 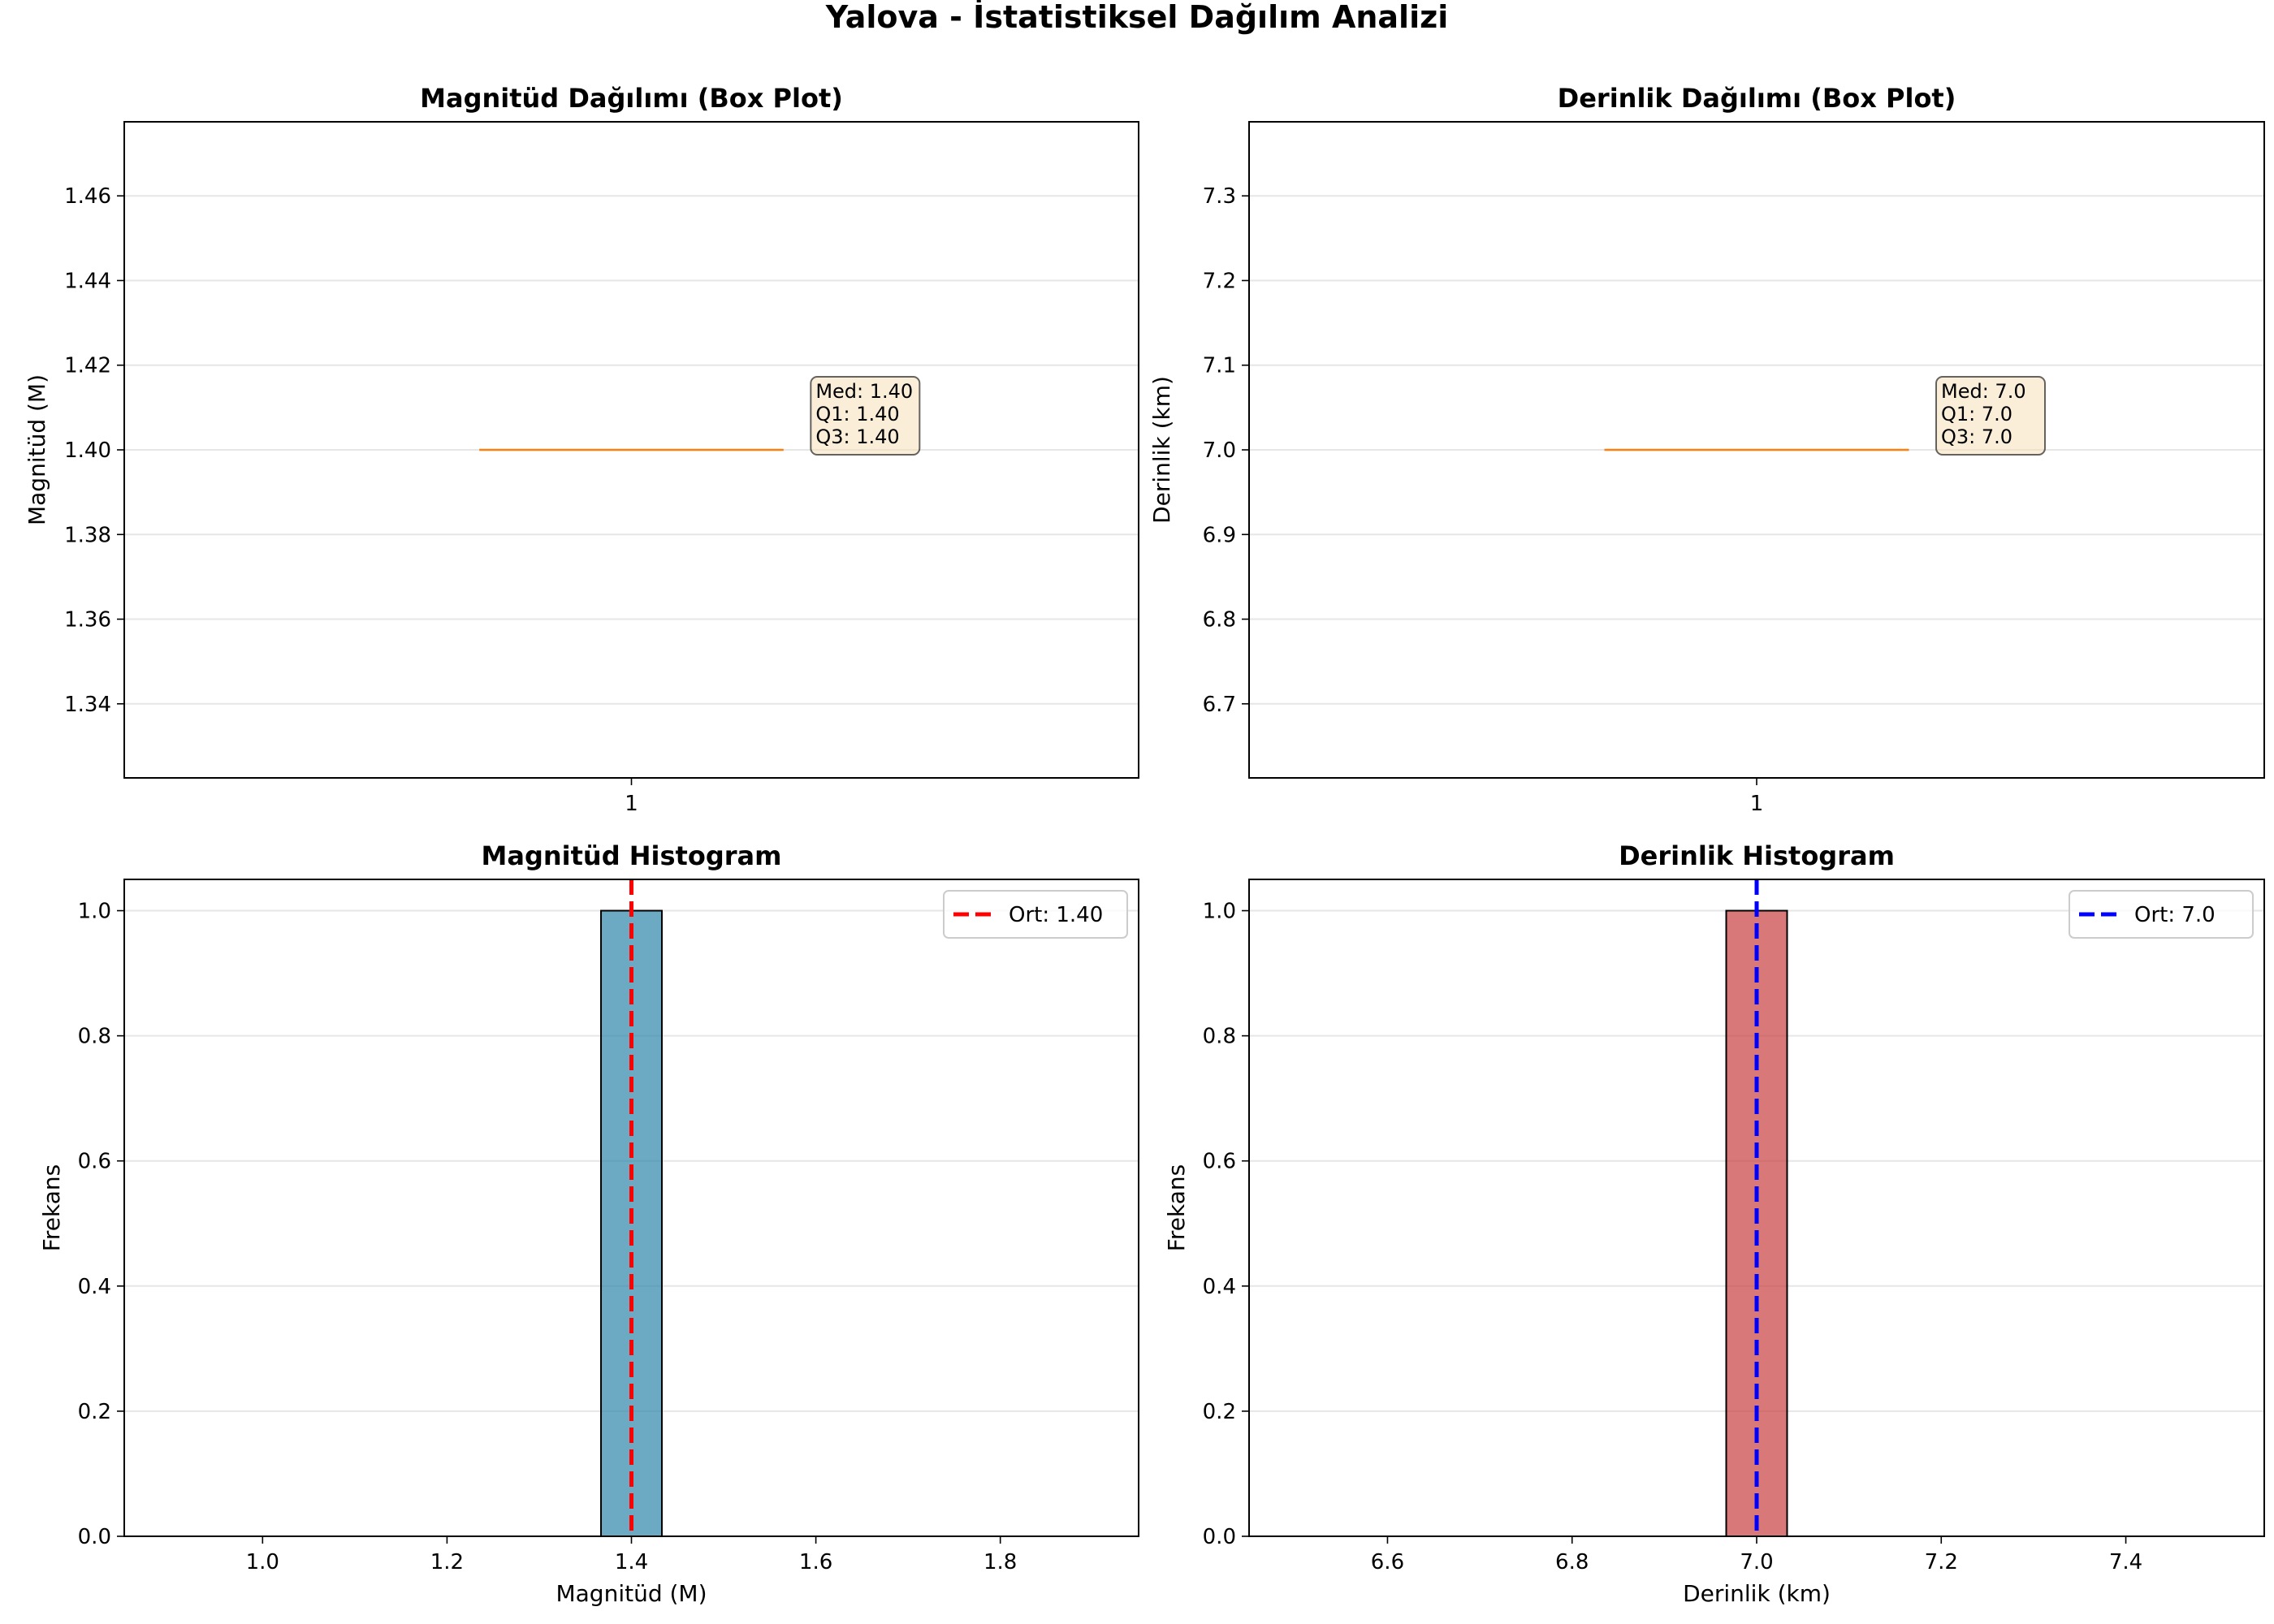 What do you see at coordinates (1757, 1593) in the screenshot?
I see `x-axis-label: Derinlik (km)` at bounding box center [1757, 1593].